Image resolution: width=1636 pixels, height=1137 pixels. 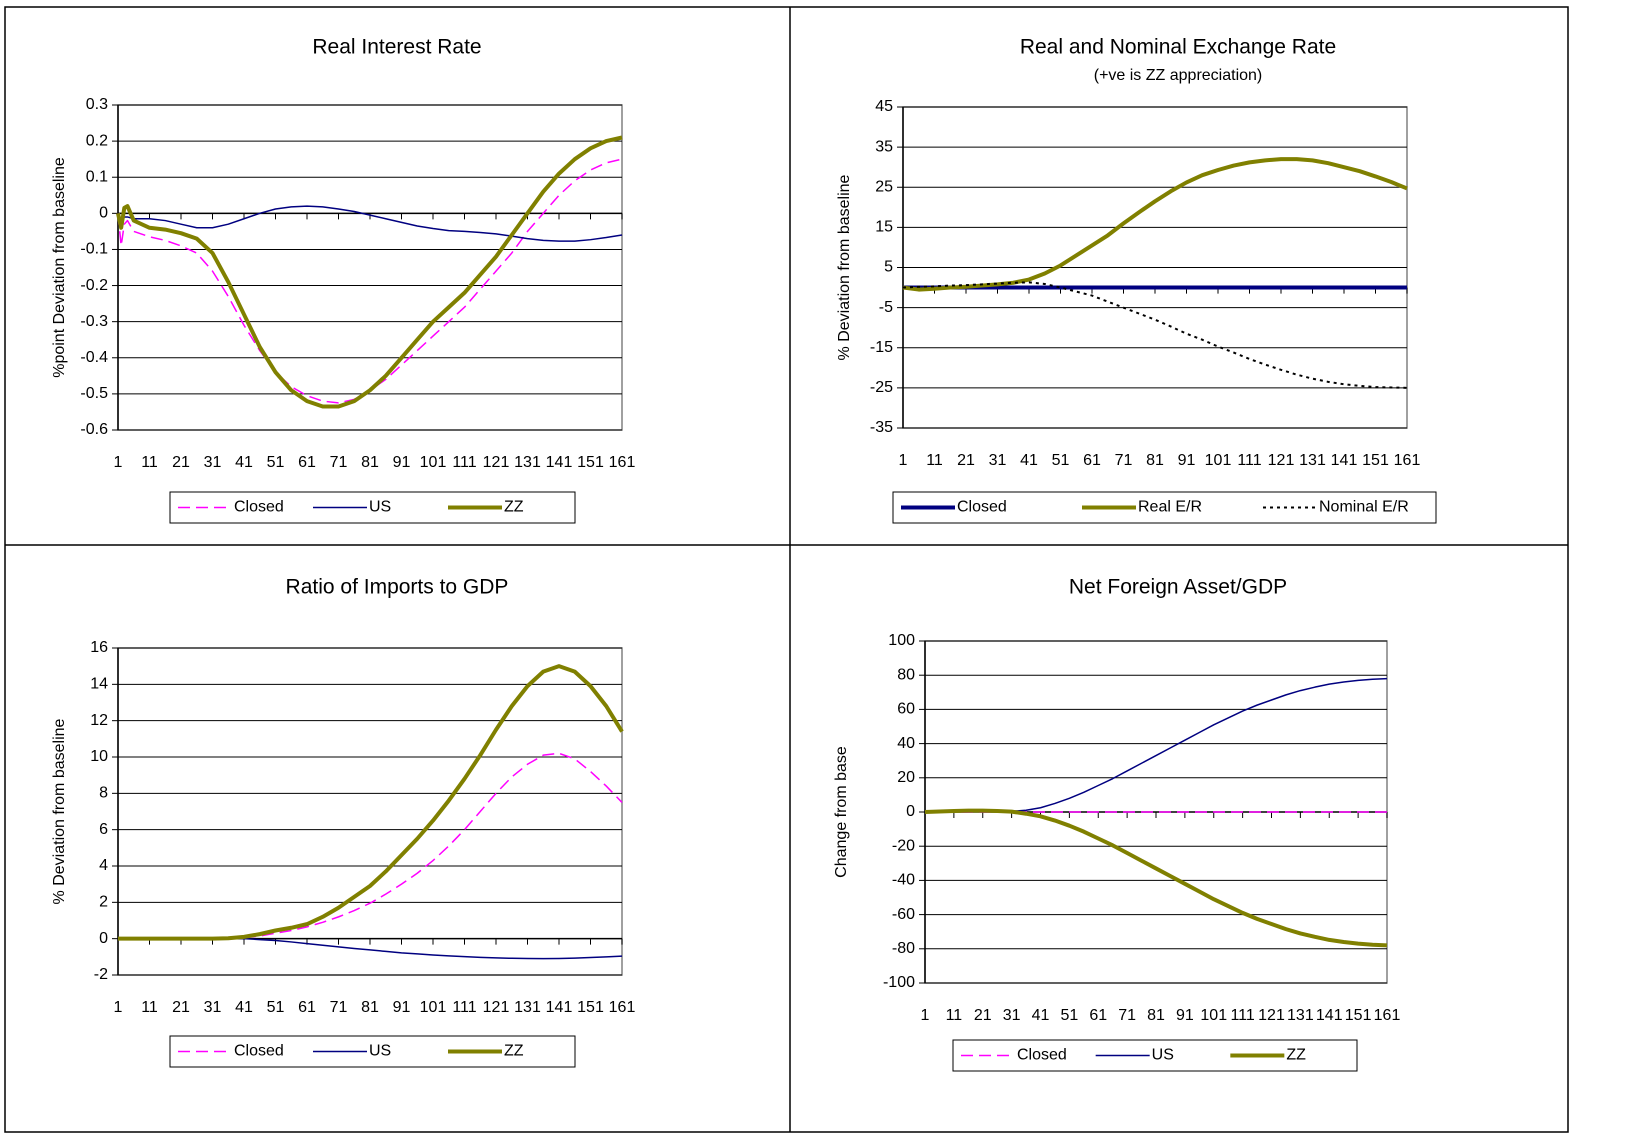 I want to click on legend-label: Real E/R, so click(x=1170, y=507).